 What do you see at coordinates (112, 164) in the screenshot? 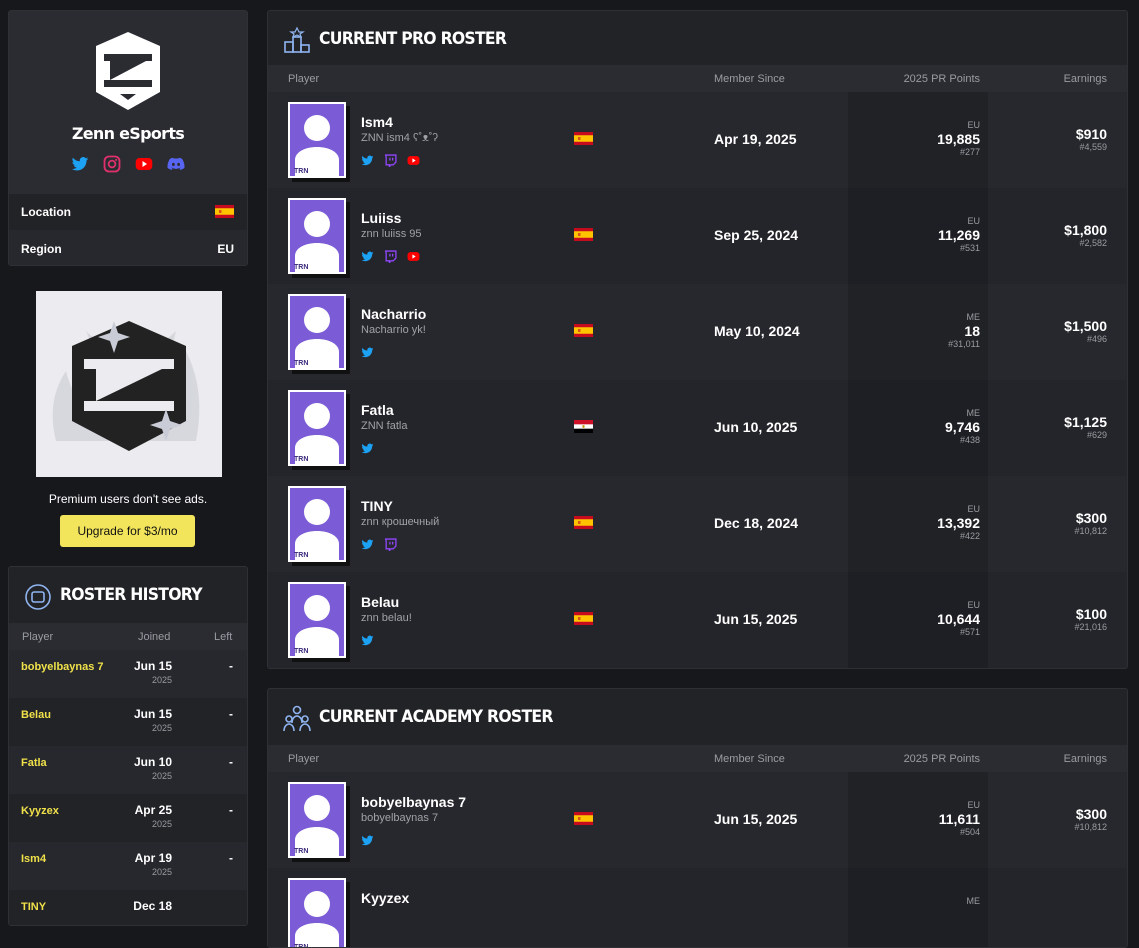
I see `instagram-icon` at bounding box center [112, 164].